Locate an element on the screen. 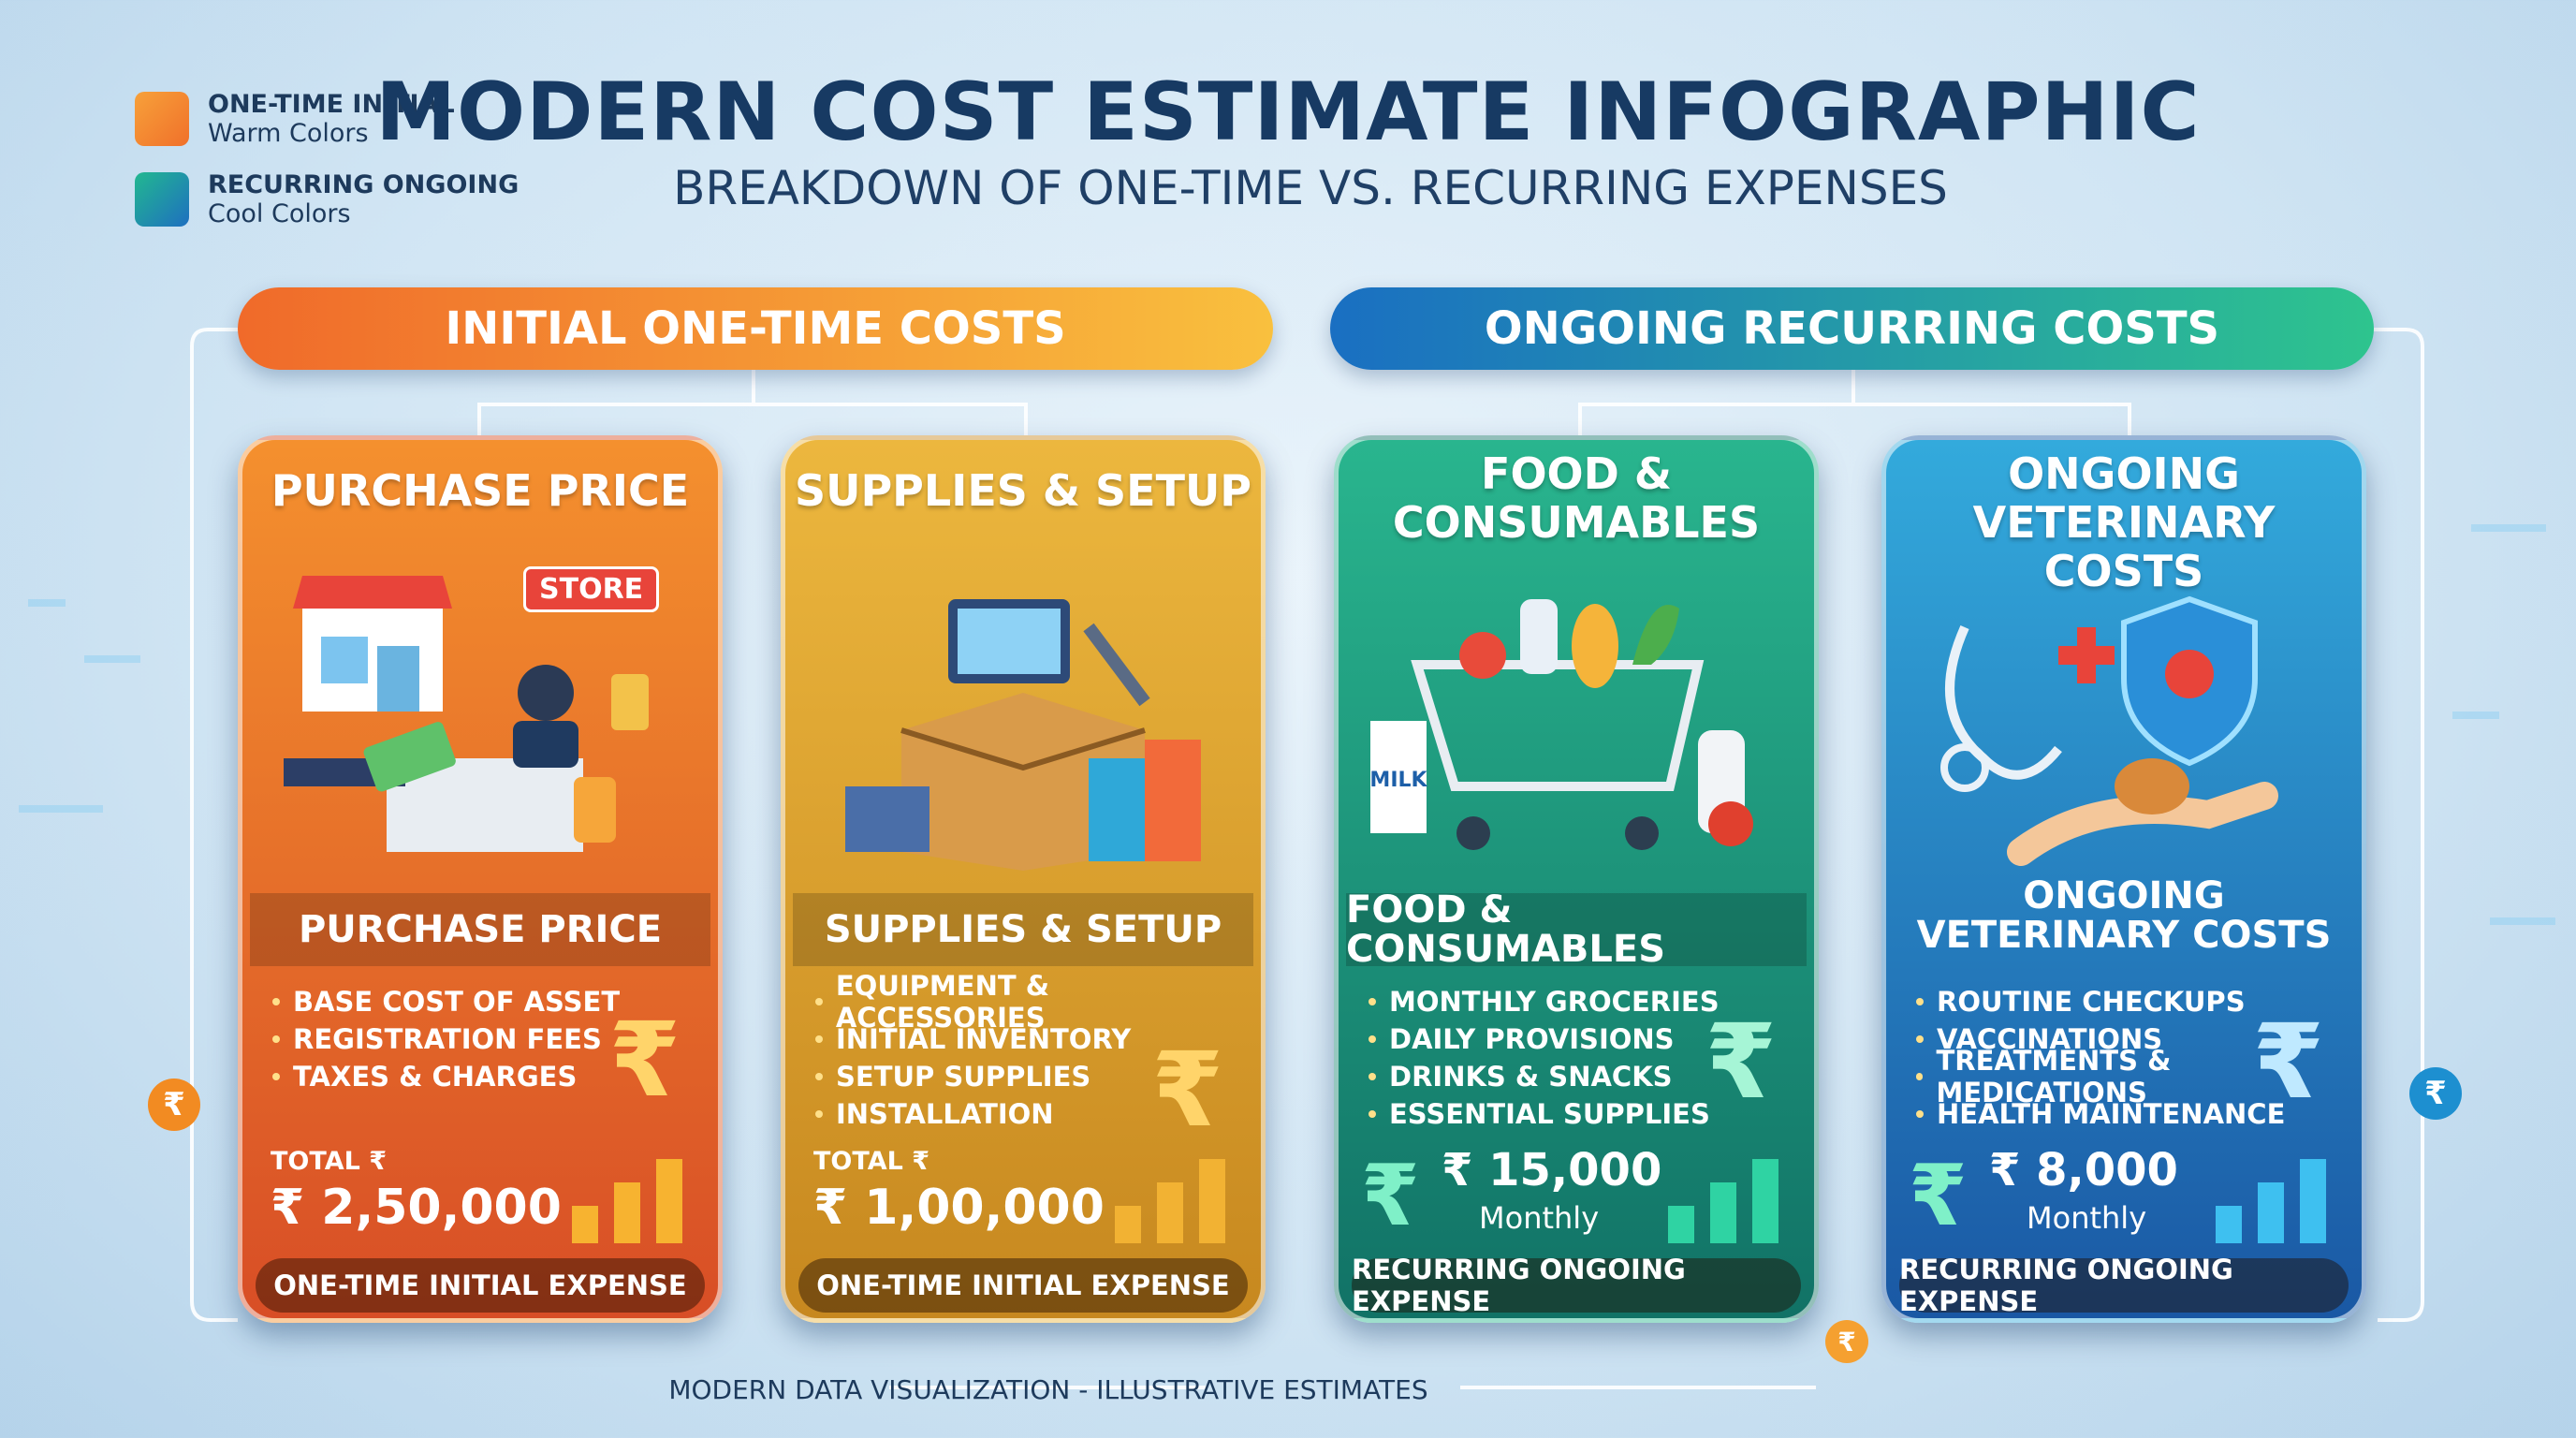  total: ₹ 15,000 is located at coordinates (1552, 1170).